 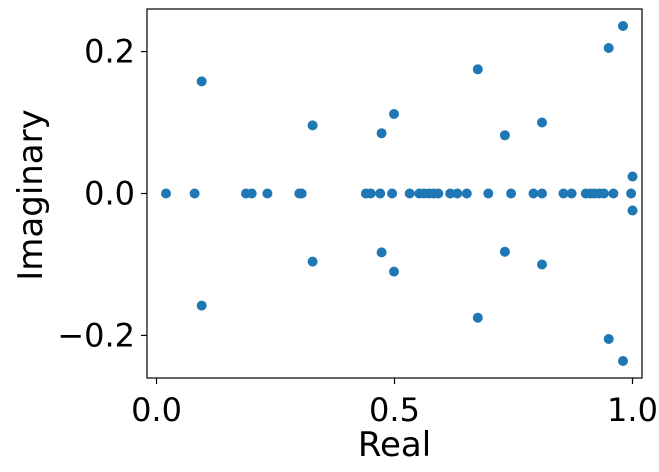 I want to click on x-tick-label: 0.0, so click(x=156, y=410).